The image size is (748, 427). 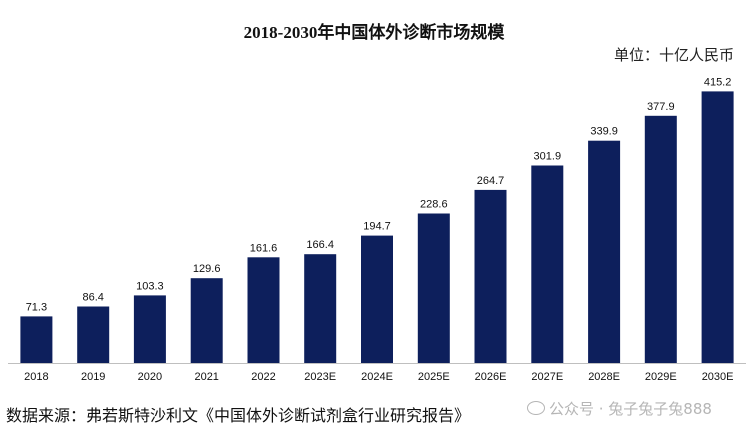 What do you see at coordinates (661, 107) in the screenshot?
I see `value-label-2029E: 377.9` at bounding box center [661, 107].